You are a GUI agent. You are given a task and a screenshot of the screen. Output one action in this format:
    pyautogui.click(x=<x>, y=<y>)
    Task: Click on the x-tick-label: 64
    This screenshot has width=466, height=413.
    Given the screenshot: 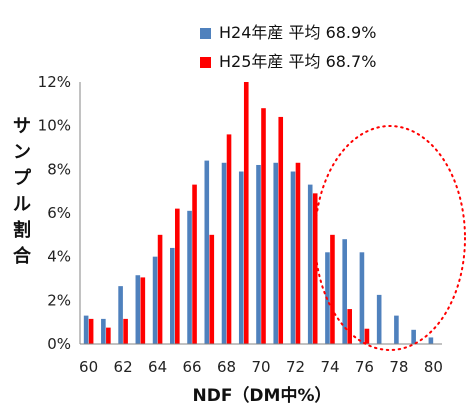 What is the action you would take?
    pyautogui.click(x=157, y=367)
    